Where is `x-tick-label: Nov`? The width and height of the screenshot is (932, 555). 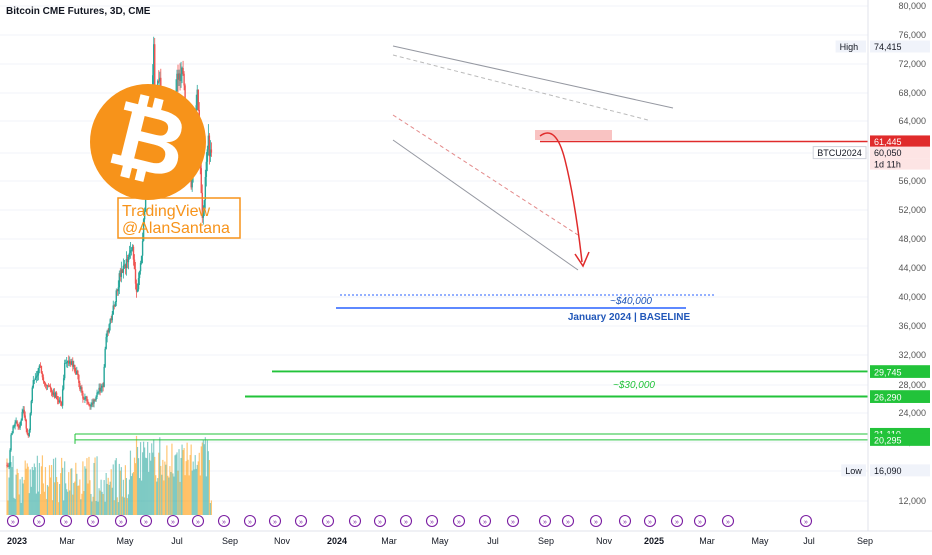
x-tick-label: Nov is located at coordinates (604, 541).